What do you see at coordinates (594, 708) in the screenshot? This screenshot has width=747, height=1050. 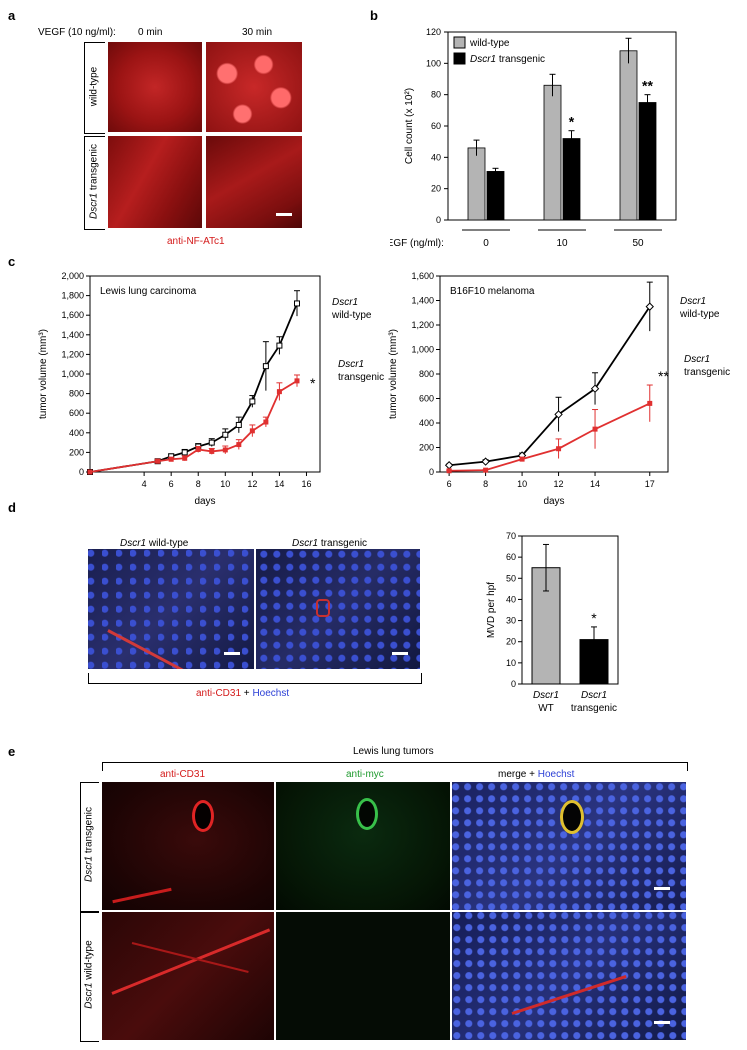 I see `category-label: transgenic` at bounding box center [594, 708].